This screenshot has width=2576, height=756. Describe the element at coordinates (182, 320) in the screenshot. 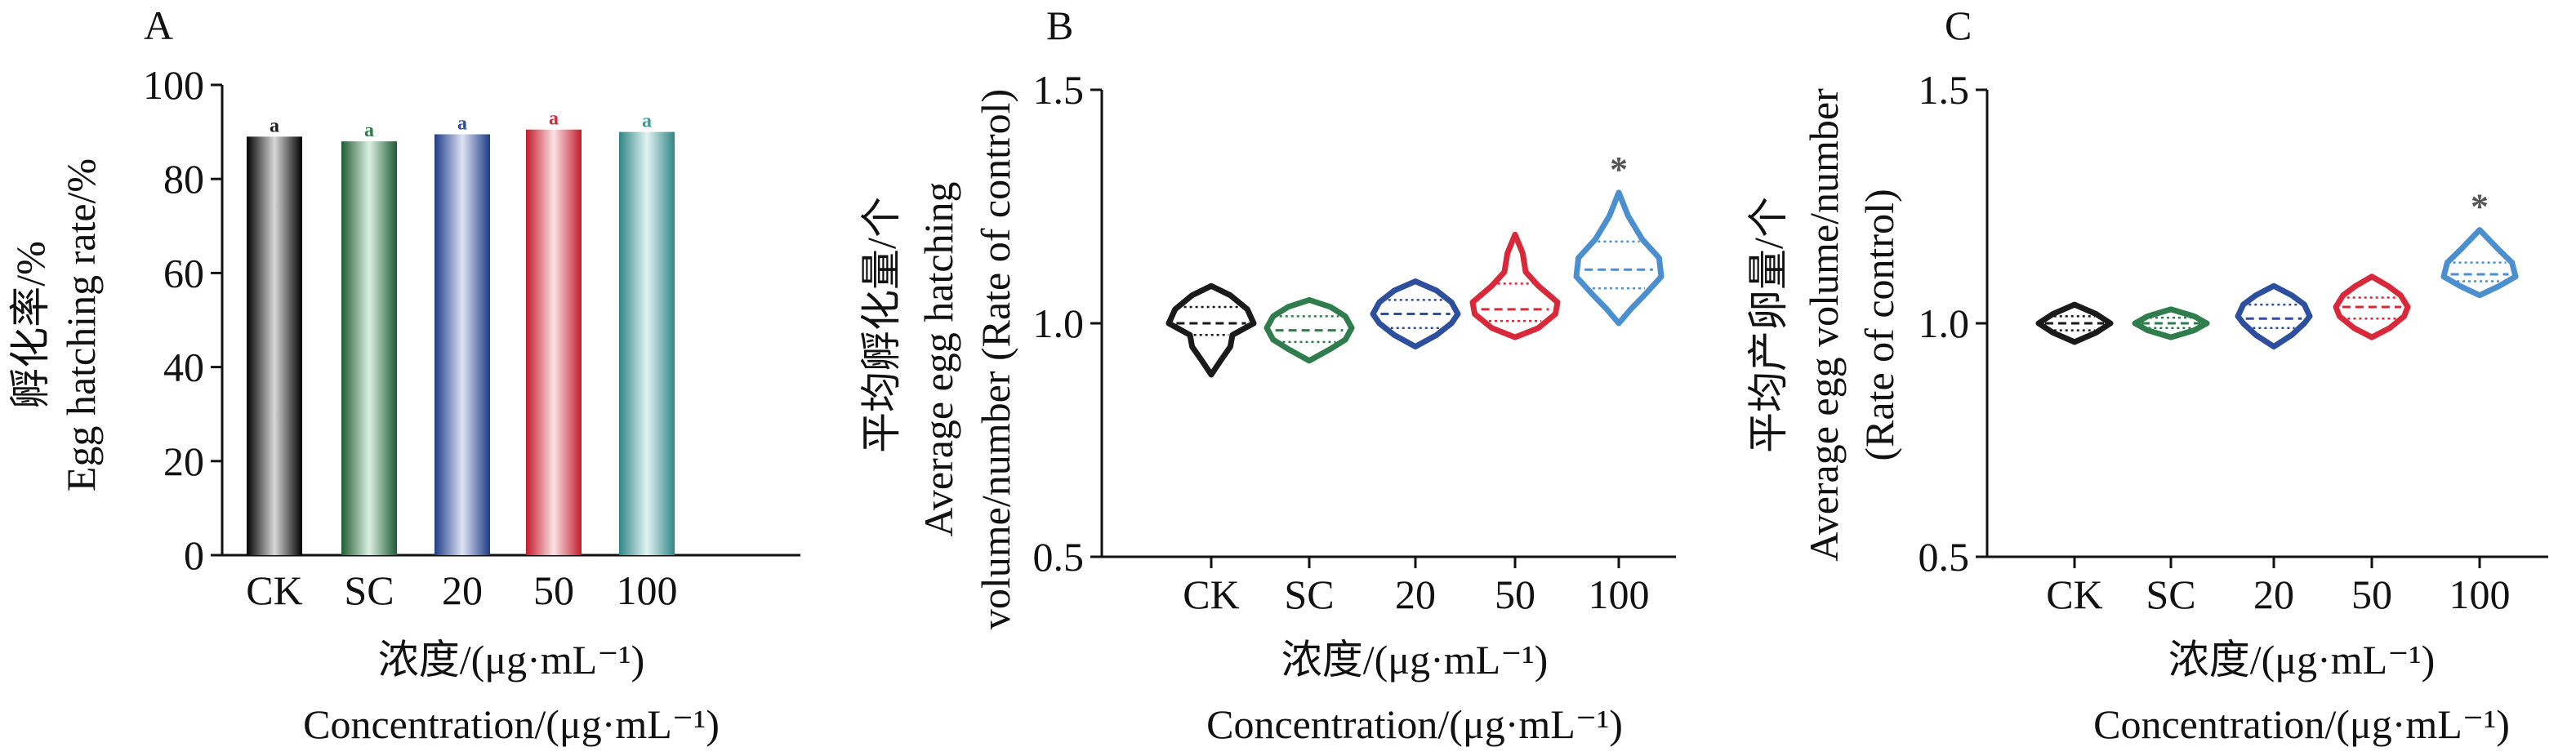

I see `panel-a-y-ticks: 0 20 40 60 80 100` at that location.